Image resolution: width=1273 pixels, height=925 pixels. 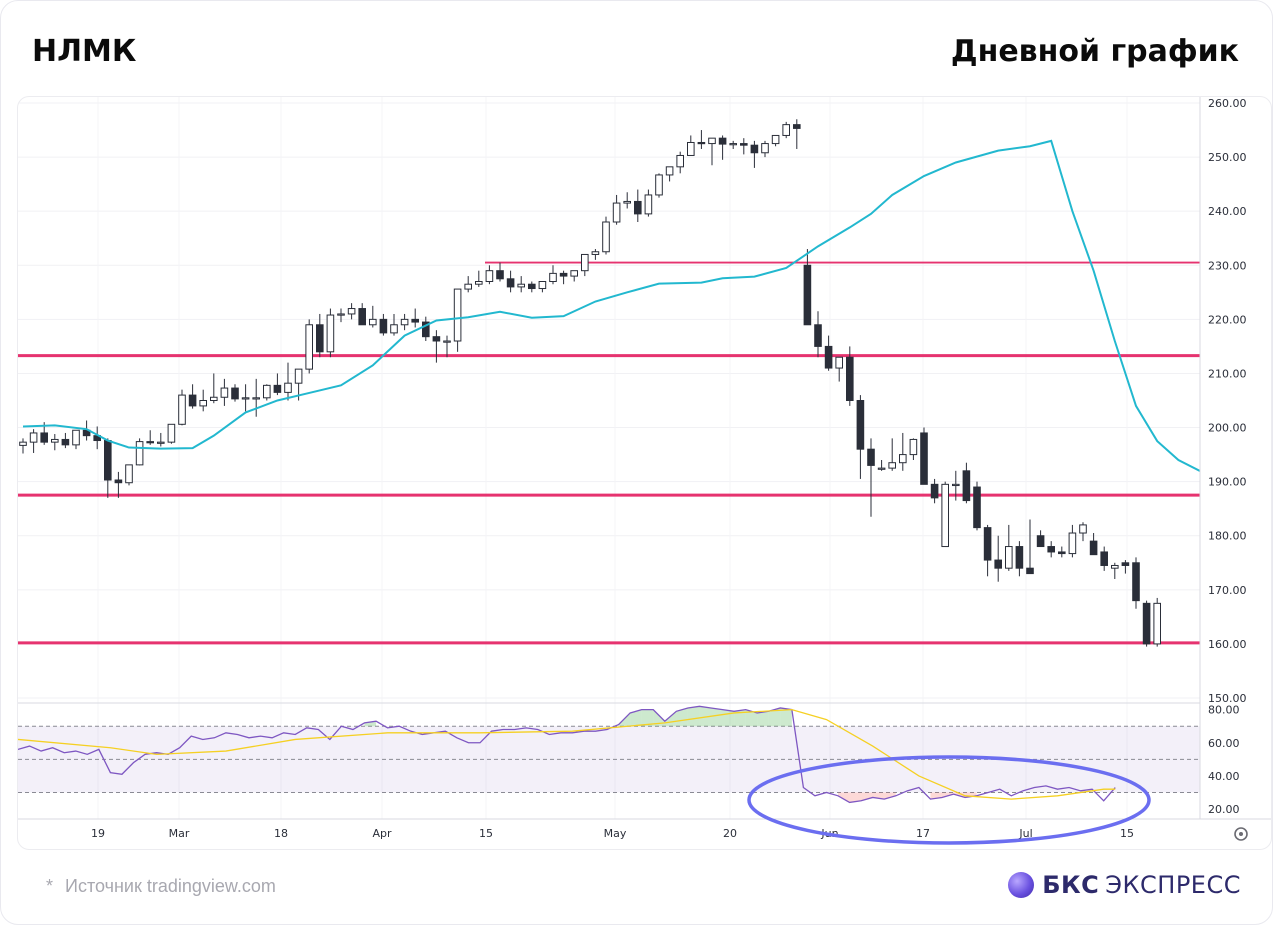 I want to click on logo-light: ЭКСПРЕСС, so click(x=1173, y=885).